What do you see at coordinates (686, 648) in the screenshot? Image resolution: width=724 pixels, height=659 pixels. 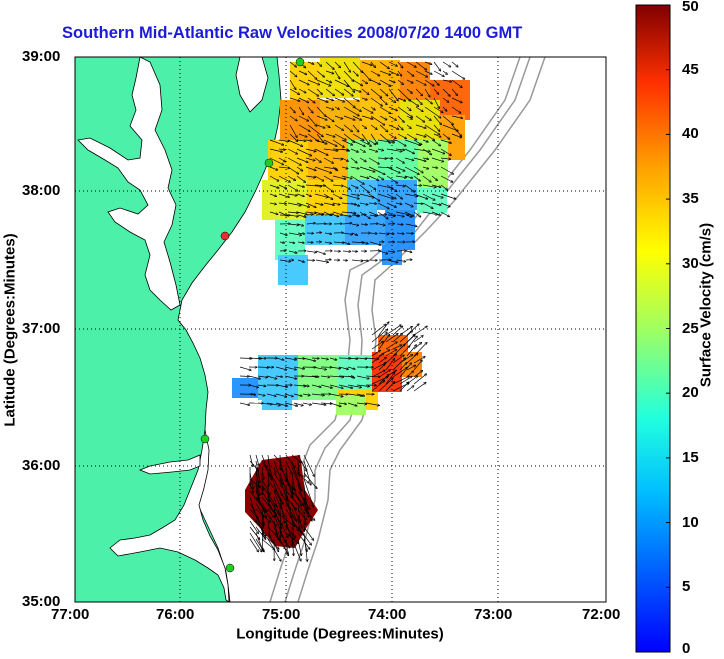 I see `colorbar-tick-label: 0` at bounding box center [686, 648].